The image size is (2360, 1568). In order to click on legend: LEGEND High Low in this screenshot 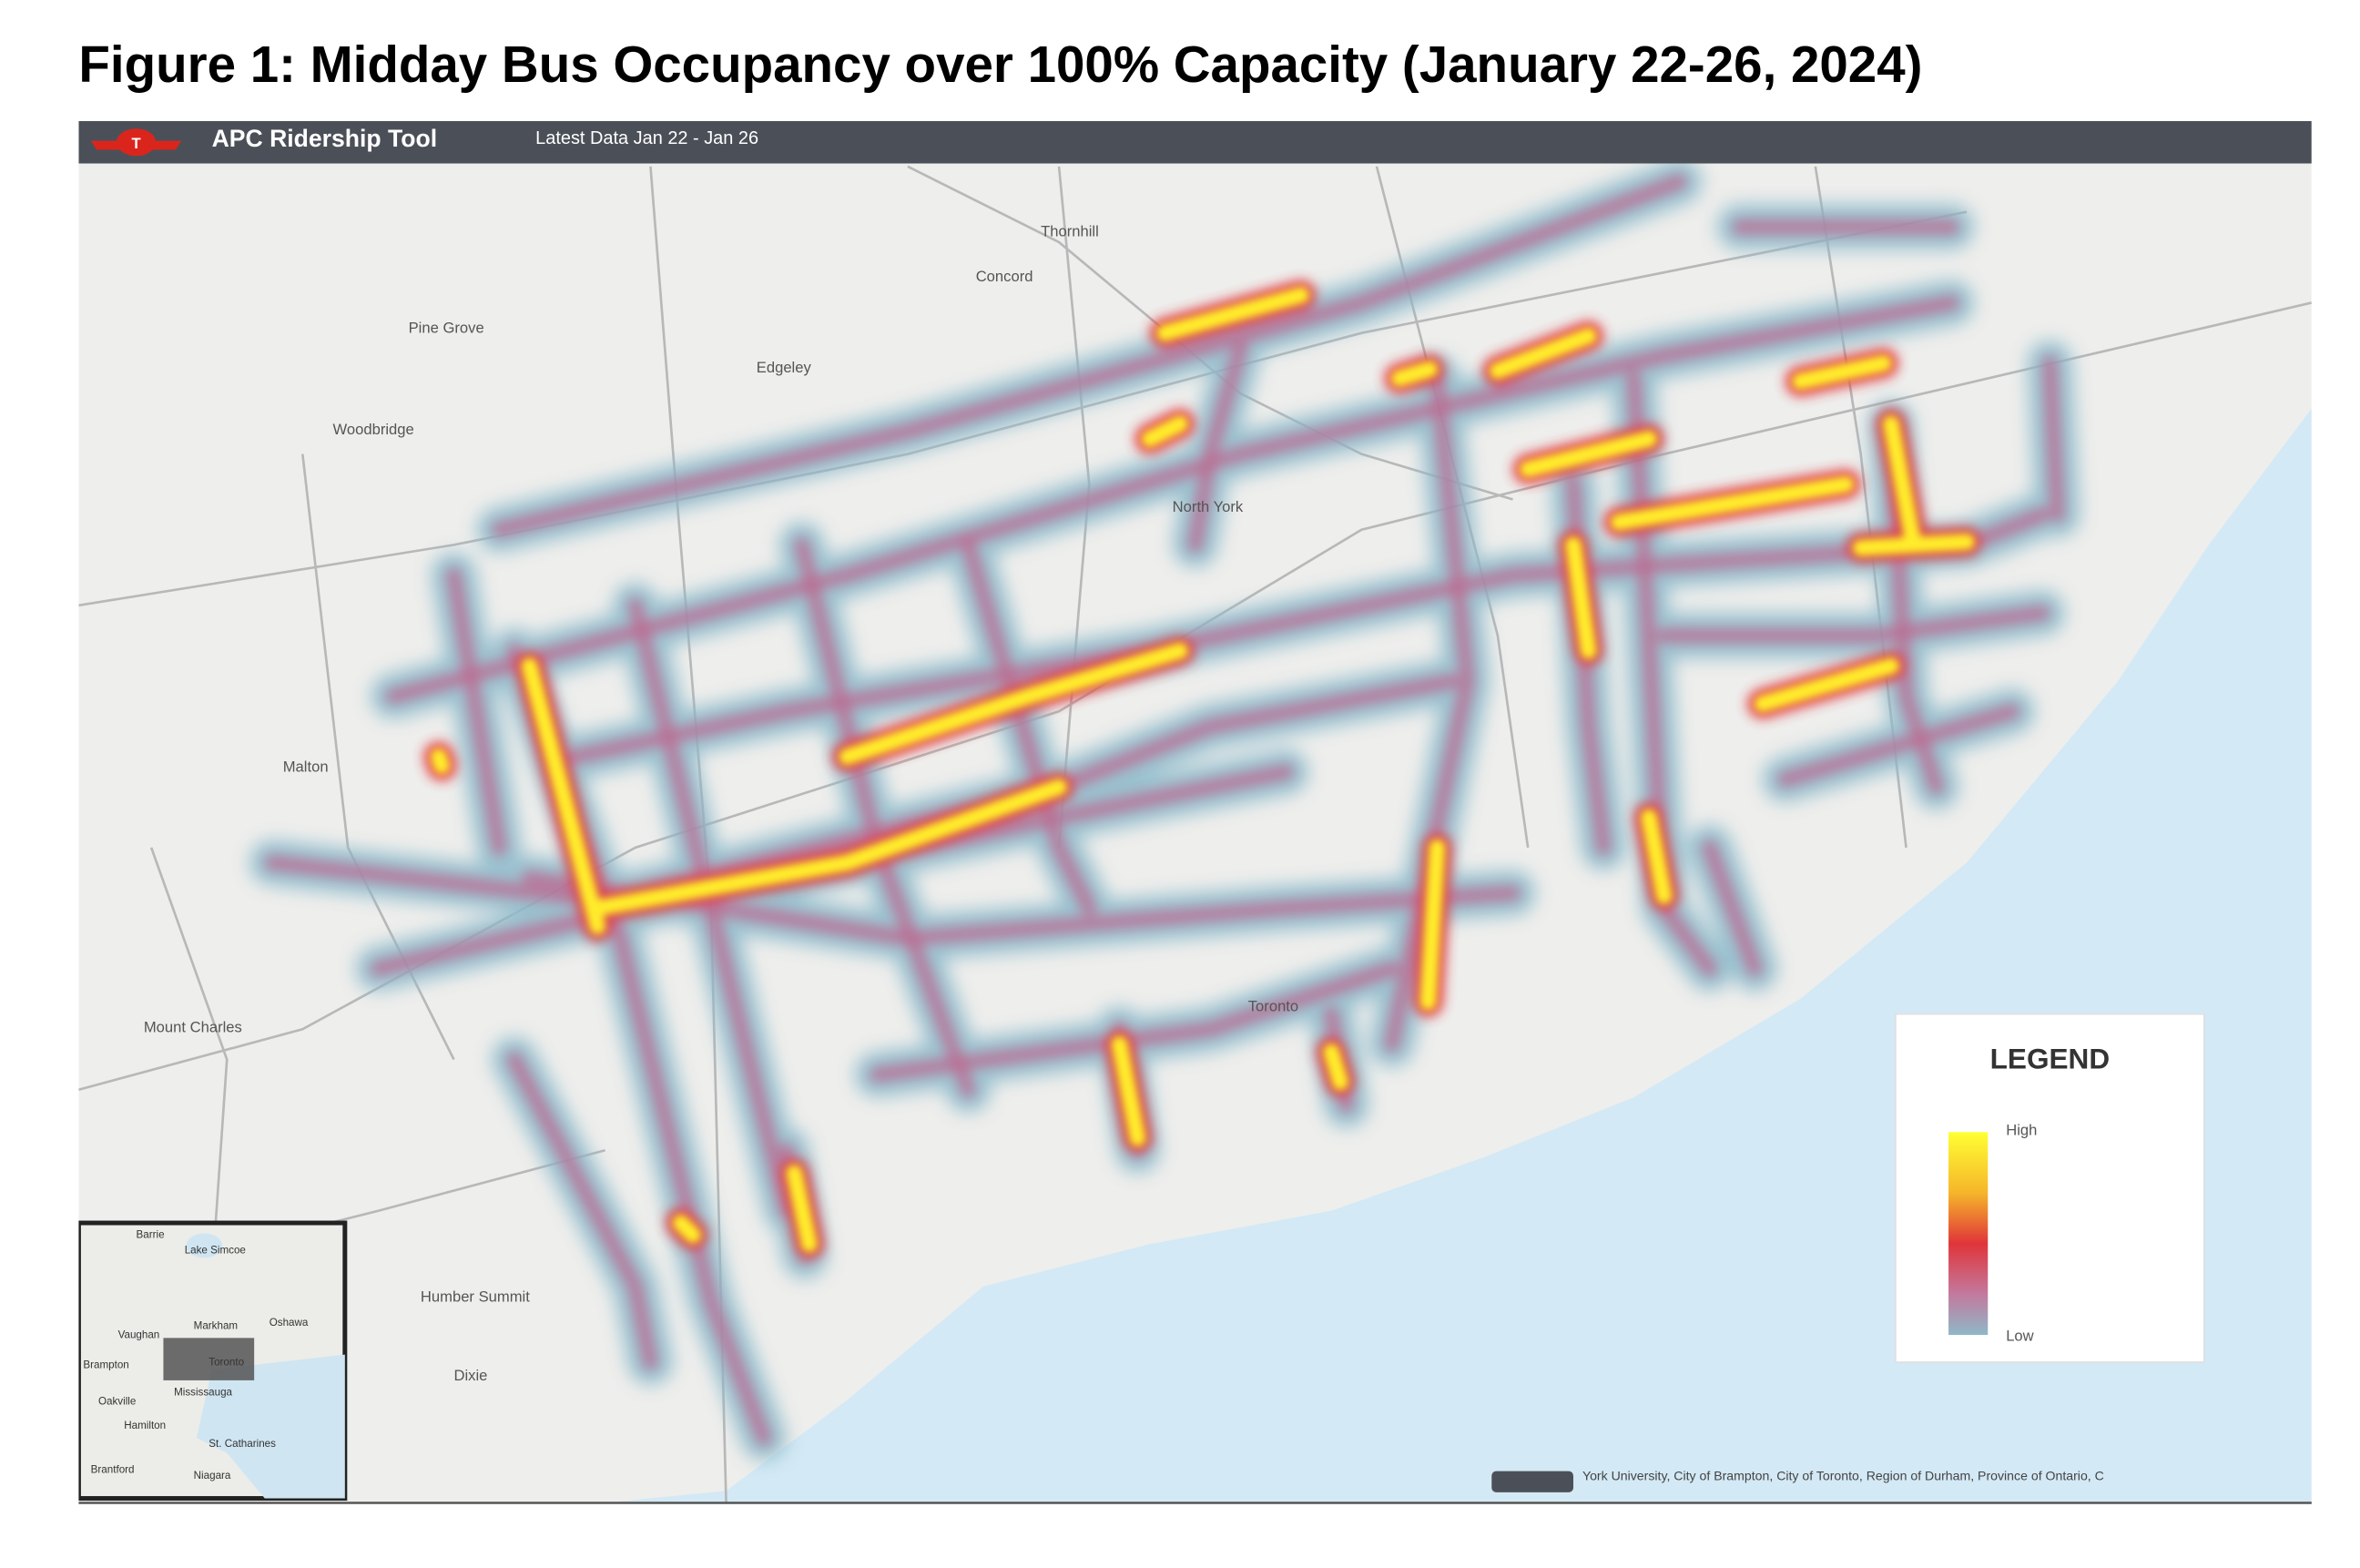, I will do `click(2050, 1188)`.